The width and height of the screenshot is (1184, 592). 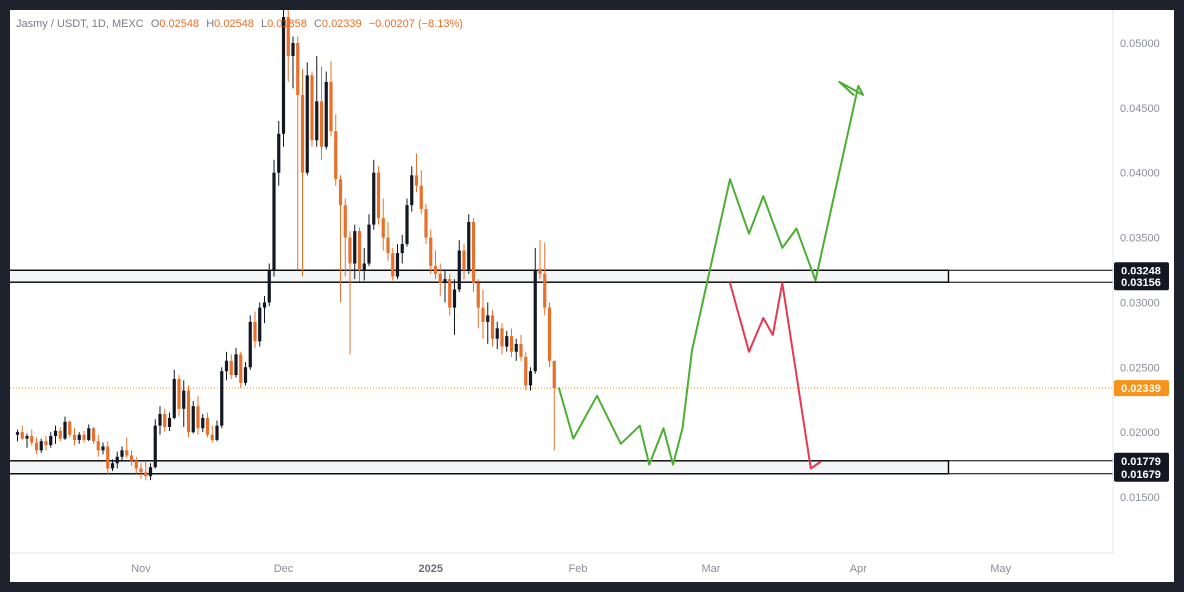 What do you see at coordinates (141, 569) in the screenshot?
I see `x-tick-label: Nov` at bounding box center [141, 569].